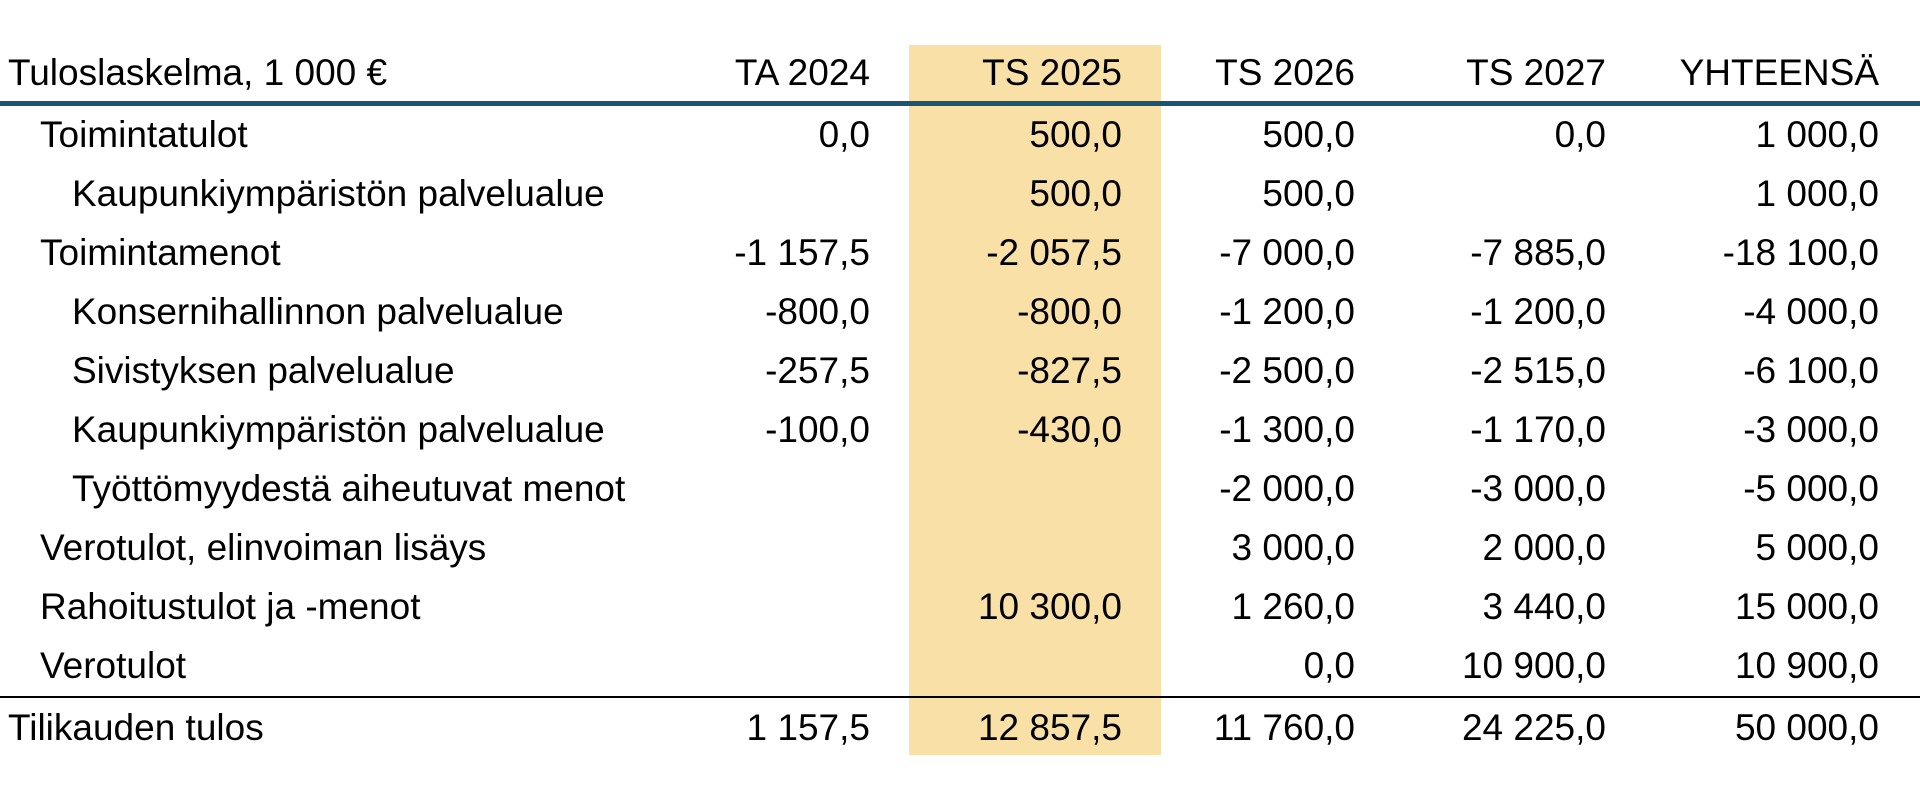 The height and width of the screenshot is (800, 1920). I want to click on cell-ts-2026: 0,0, so click(1329, 665).